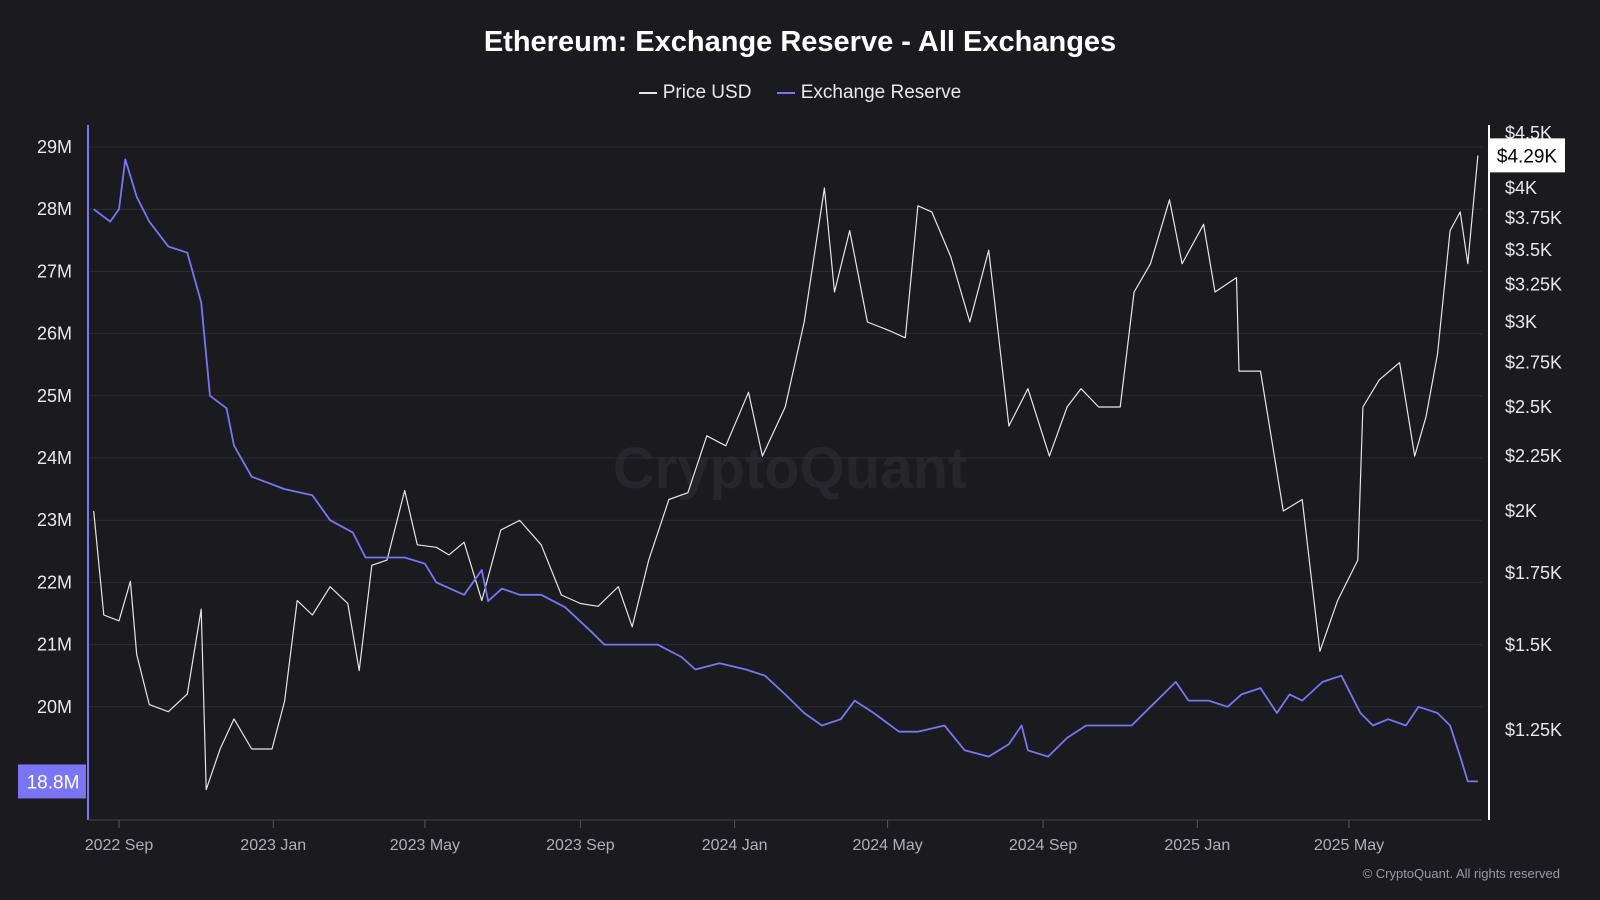  Describe the element at coordinates (1533, 285) in the screenshot. I see `right-tick-label: $3.25K` at that location.